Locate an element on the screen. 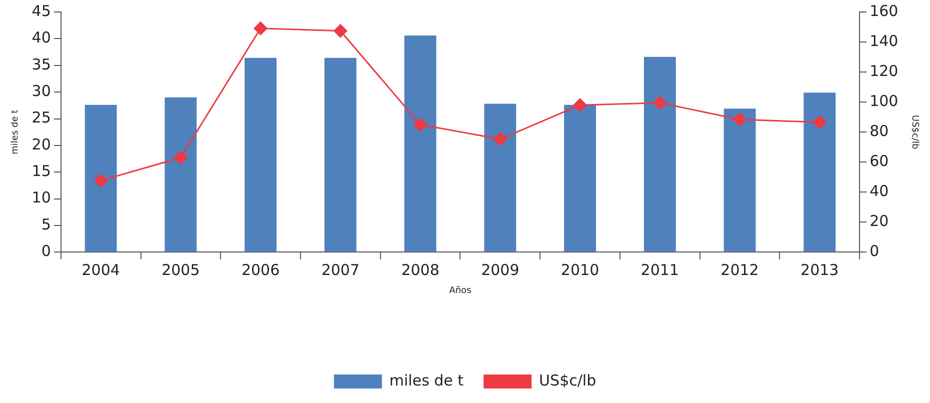 Image resolution: width=930 pixels, height=403 pixels. x-tick-label: 2013 is located at coordinates (819, 270).